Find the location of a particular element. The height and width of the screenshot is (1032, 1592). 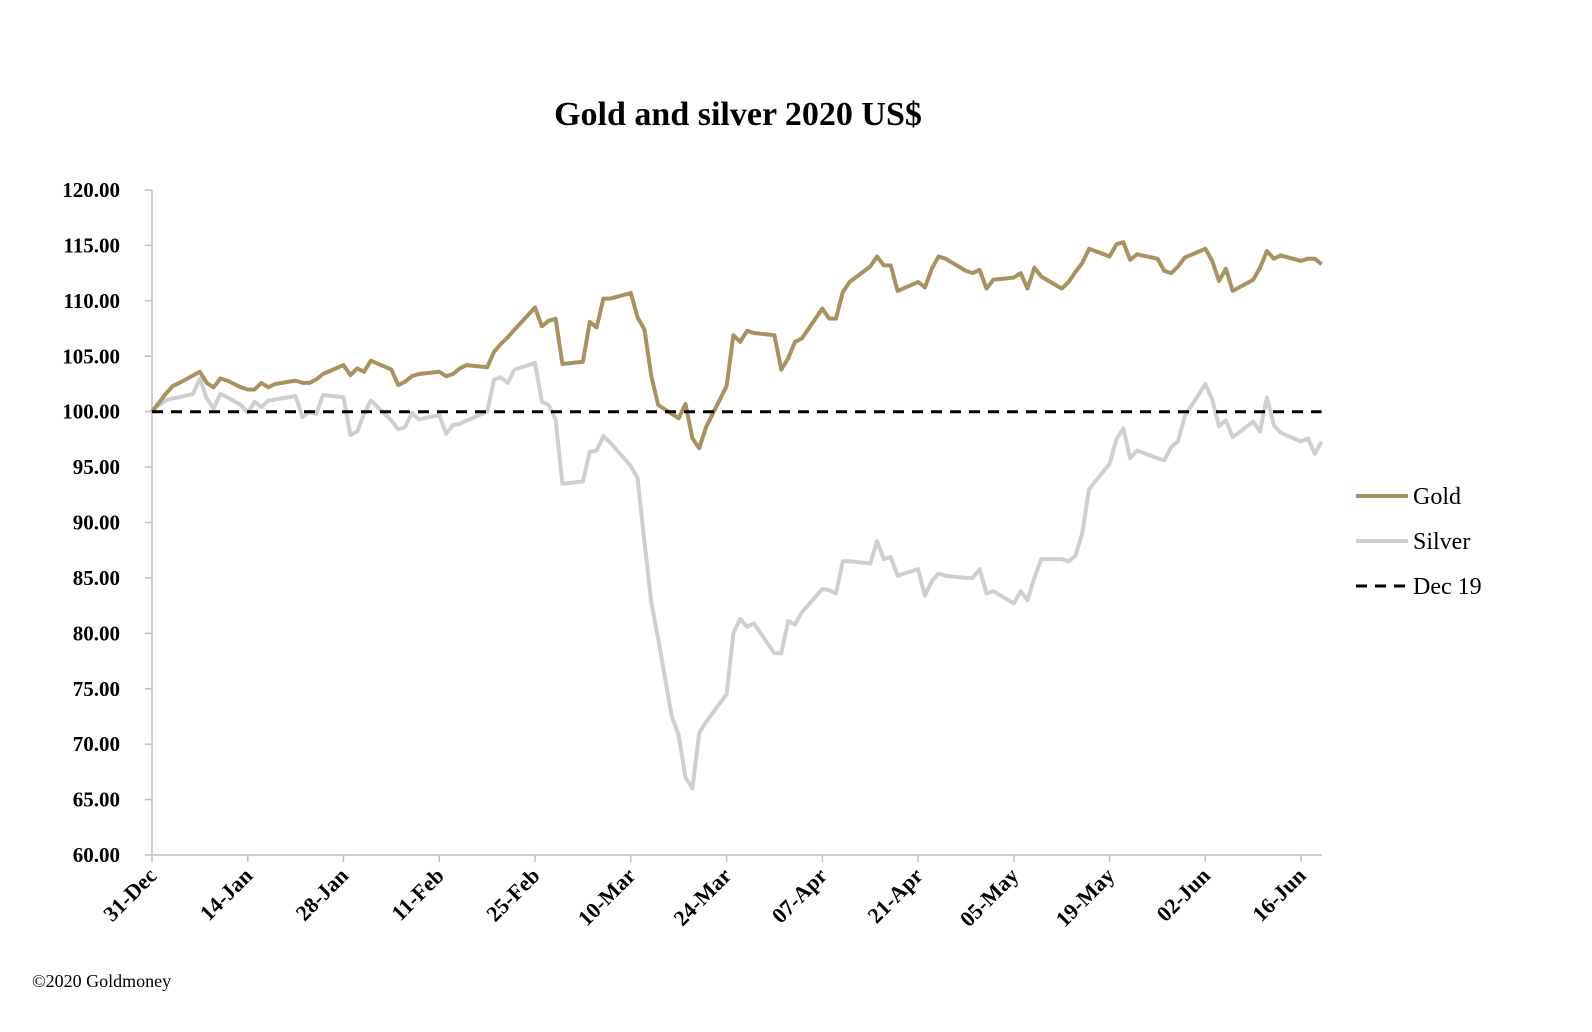

y-tick-label: 115.00 is located at coordinates (91, 245).